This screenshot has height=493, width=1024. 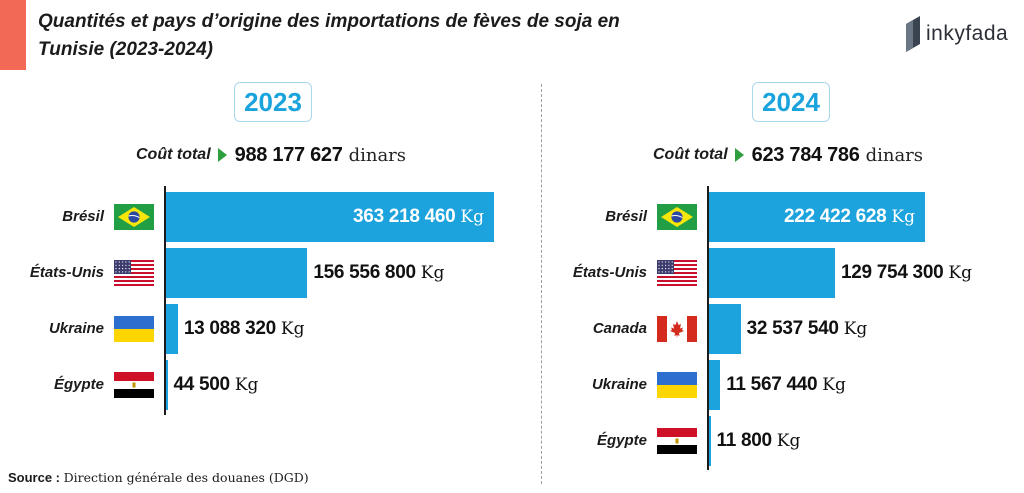 I want to click on bar-canada, so click(x=725, y=329).